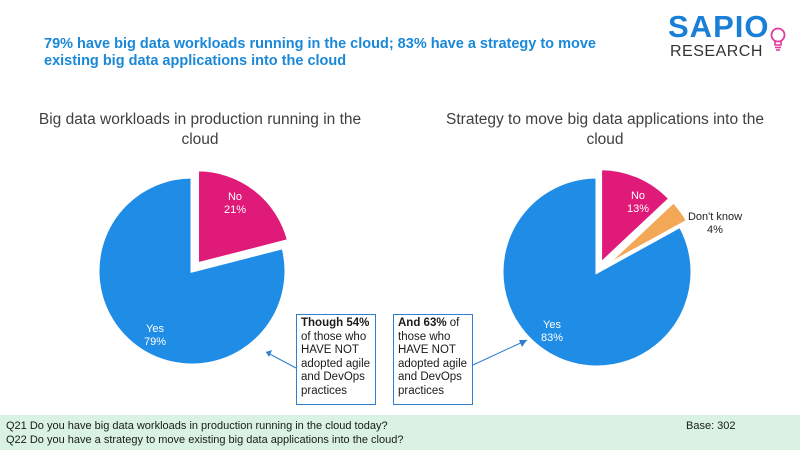 This screenshot has width=800, height=450. I want to click on workloads-slice-no-label: No, so click(235, 197).